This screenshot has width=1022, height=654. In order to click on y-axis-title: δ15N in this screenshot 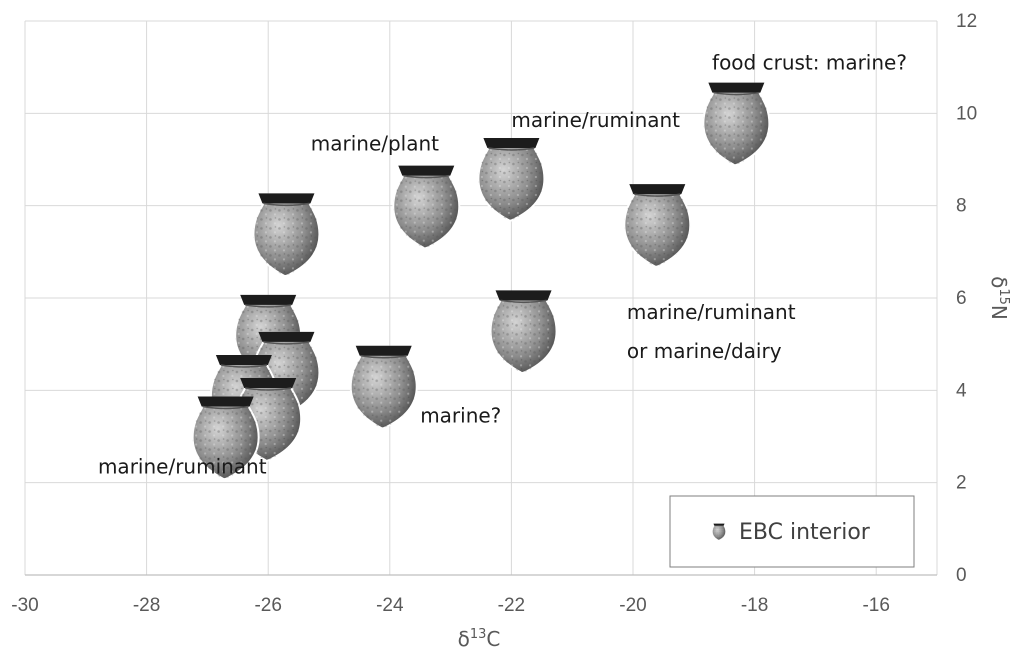, I will do `click(999, 298)`.